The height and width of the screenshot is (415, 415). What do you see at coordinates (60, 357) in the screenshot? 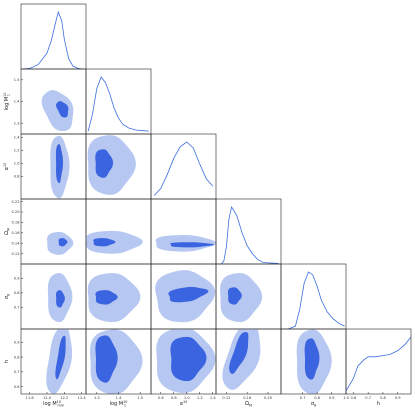
I see `contour-68-logMmin-h` at bounding box center [60, 357].